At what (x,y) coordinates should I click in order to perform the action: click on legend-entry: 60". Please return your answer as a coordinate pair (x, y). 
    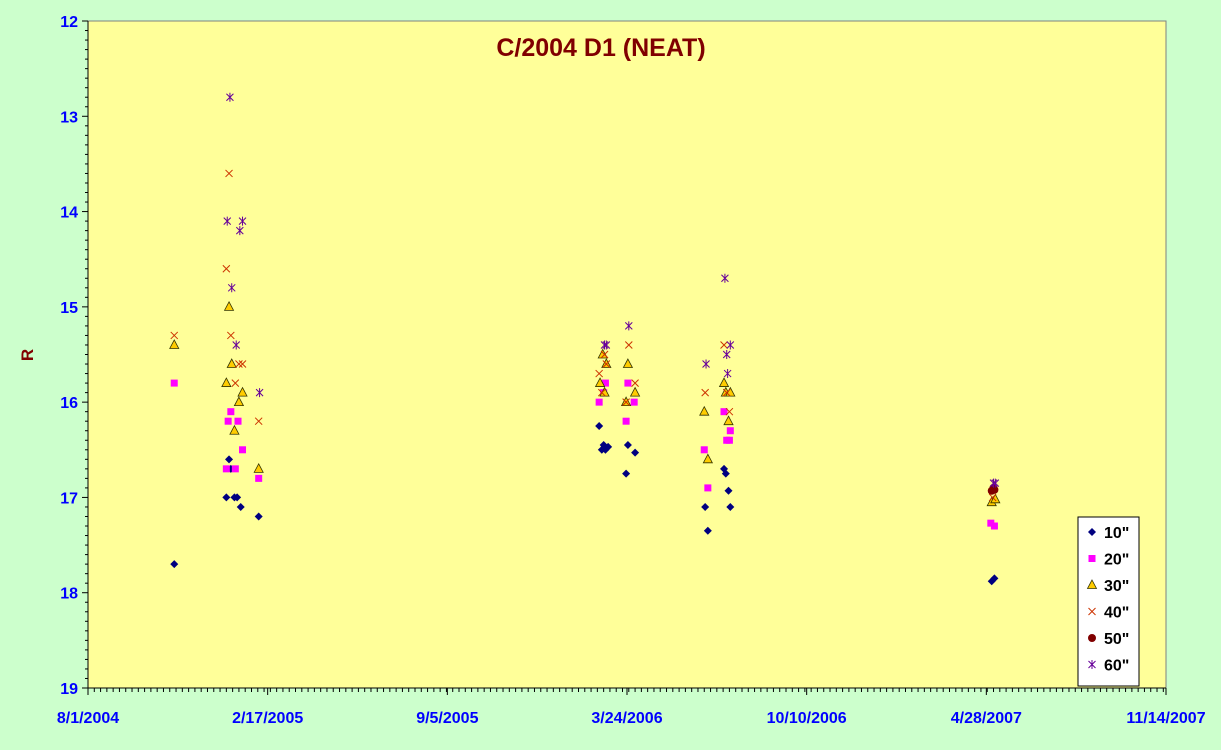
    Looking at the image, I should click on (1108, 666).